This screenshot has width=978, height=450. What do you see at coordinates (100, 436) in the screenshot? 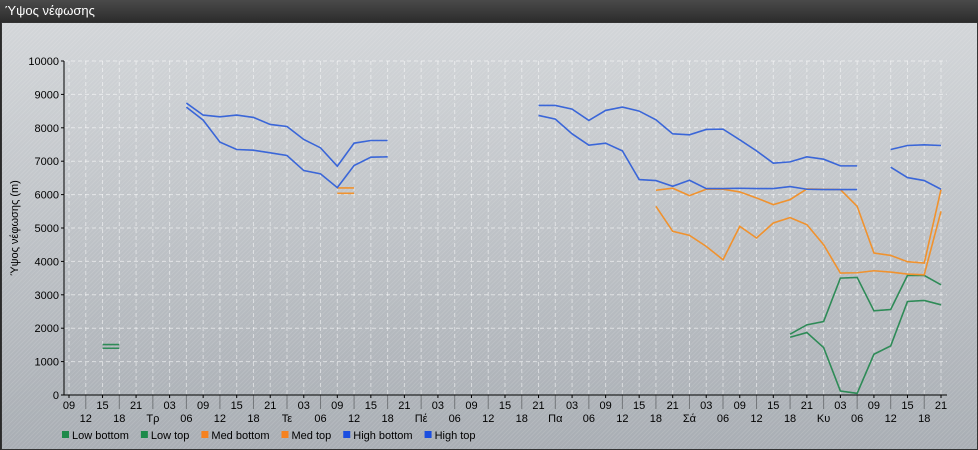
I see `legend-label: Low bottom` at bounding box center [100, 436].